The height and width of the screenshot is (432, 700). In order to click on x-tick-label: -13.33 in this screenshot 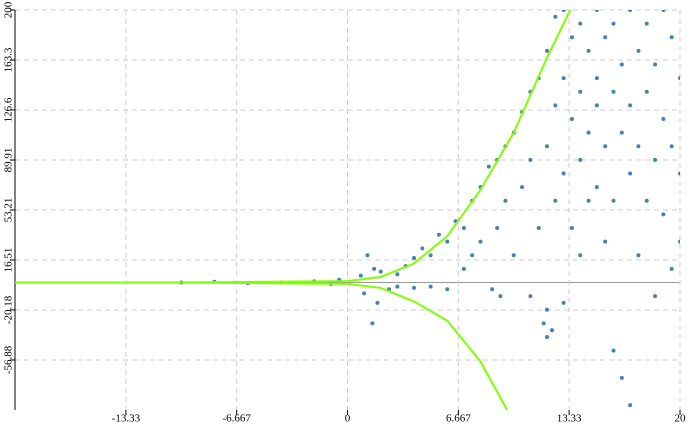, I will do `click(126, 419)`.